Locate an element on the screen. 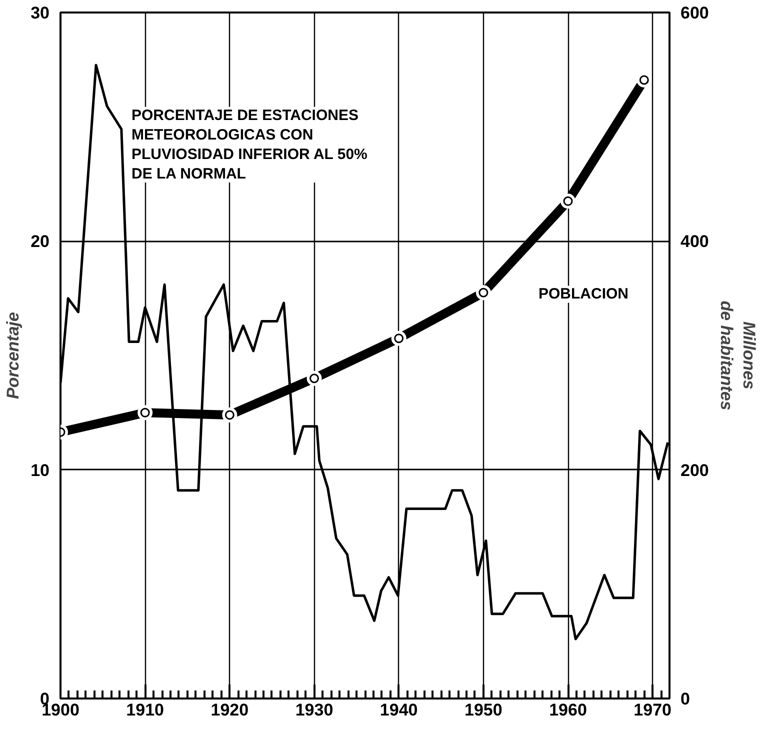  y2-tick-label: 200 is located at coordinates (694, 470).